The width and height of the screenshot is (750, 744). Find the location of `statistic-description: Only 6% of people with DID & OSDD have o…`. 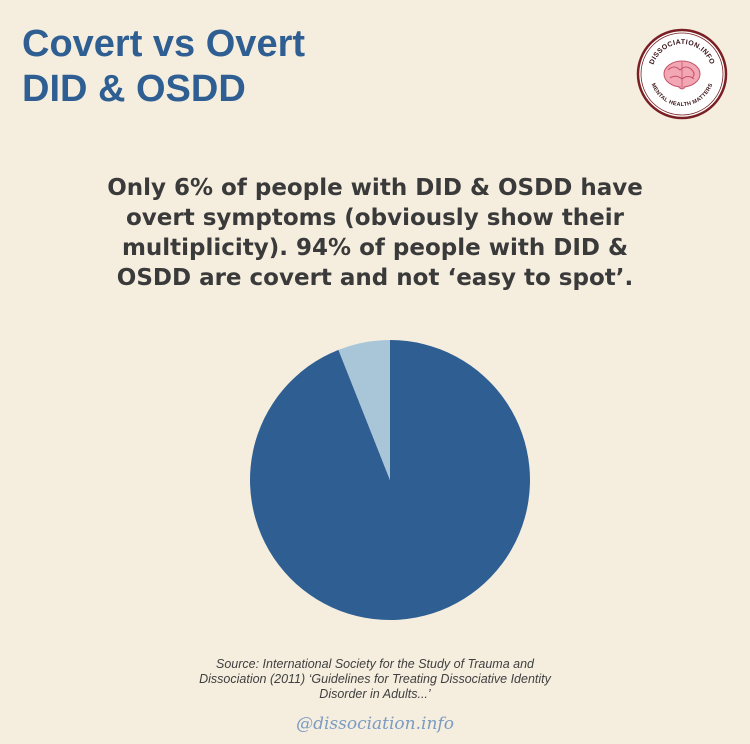

statistic-description: Only 6% of people with DID & OSDD have o… is located at coordinates (375, 233).